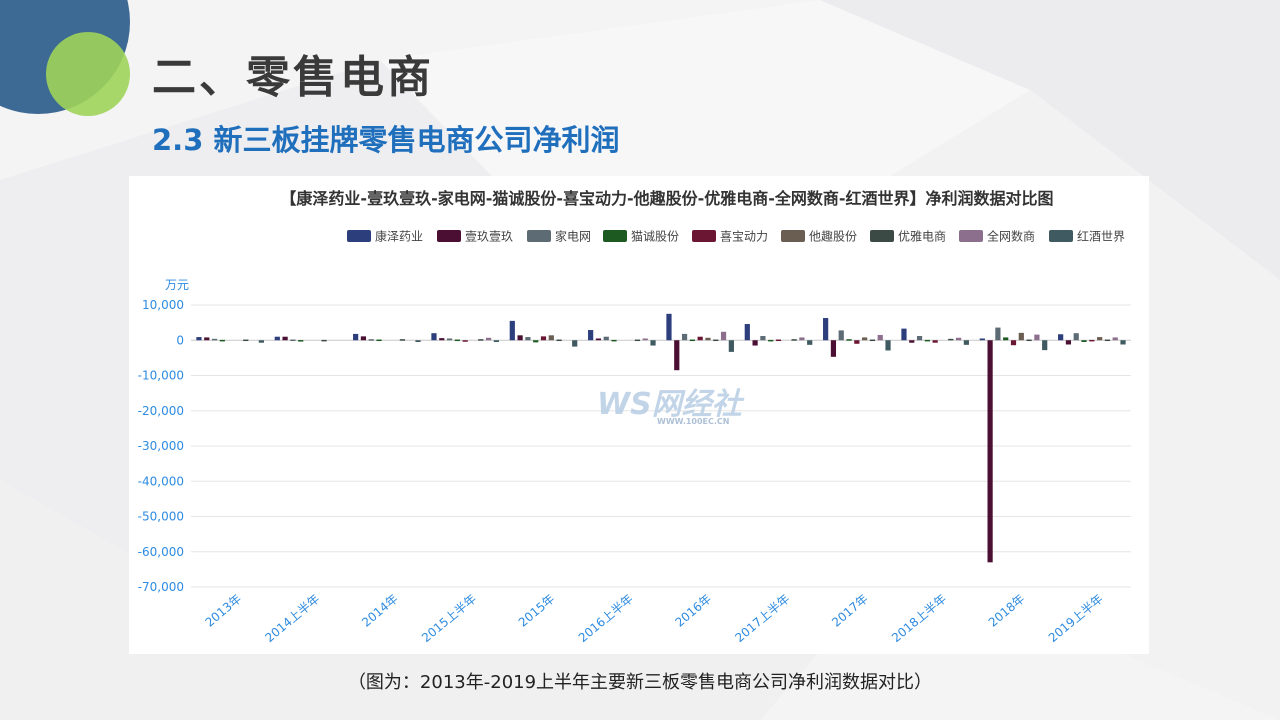  What do you see at coordinates (744, 237) in the screenshot?
I see `legend-label: 喜宝动力` at bounding box center [744, 237].